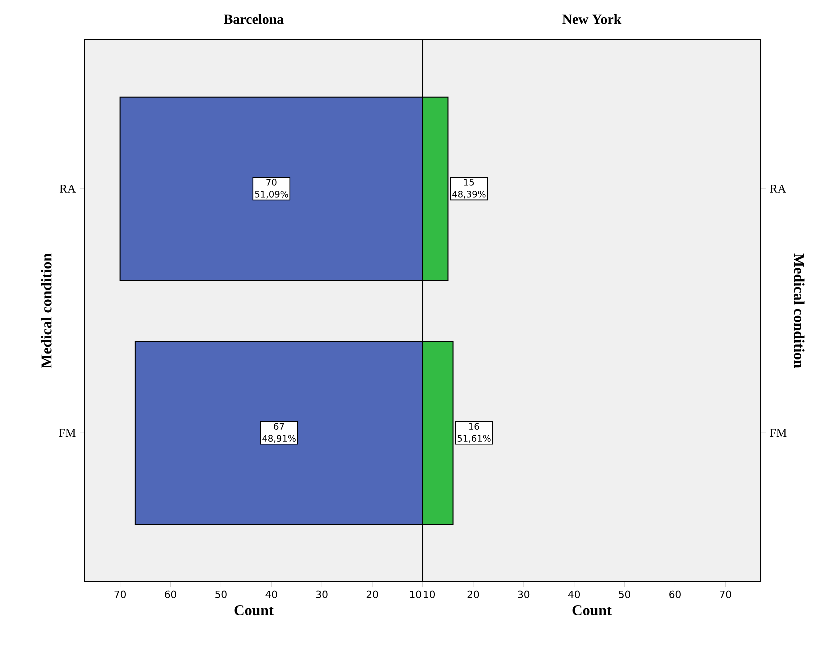 The image size is (834, 648). I want to click on data-label: 70 51,09%, so click(271, 189).